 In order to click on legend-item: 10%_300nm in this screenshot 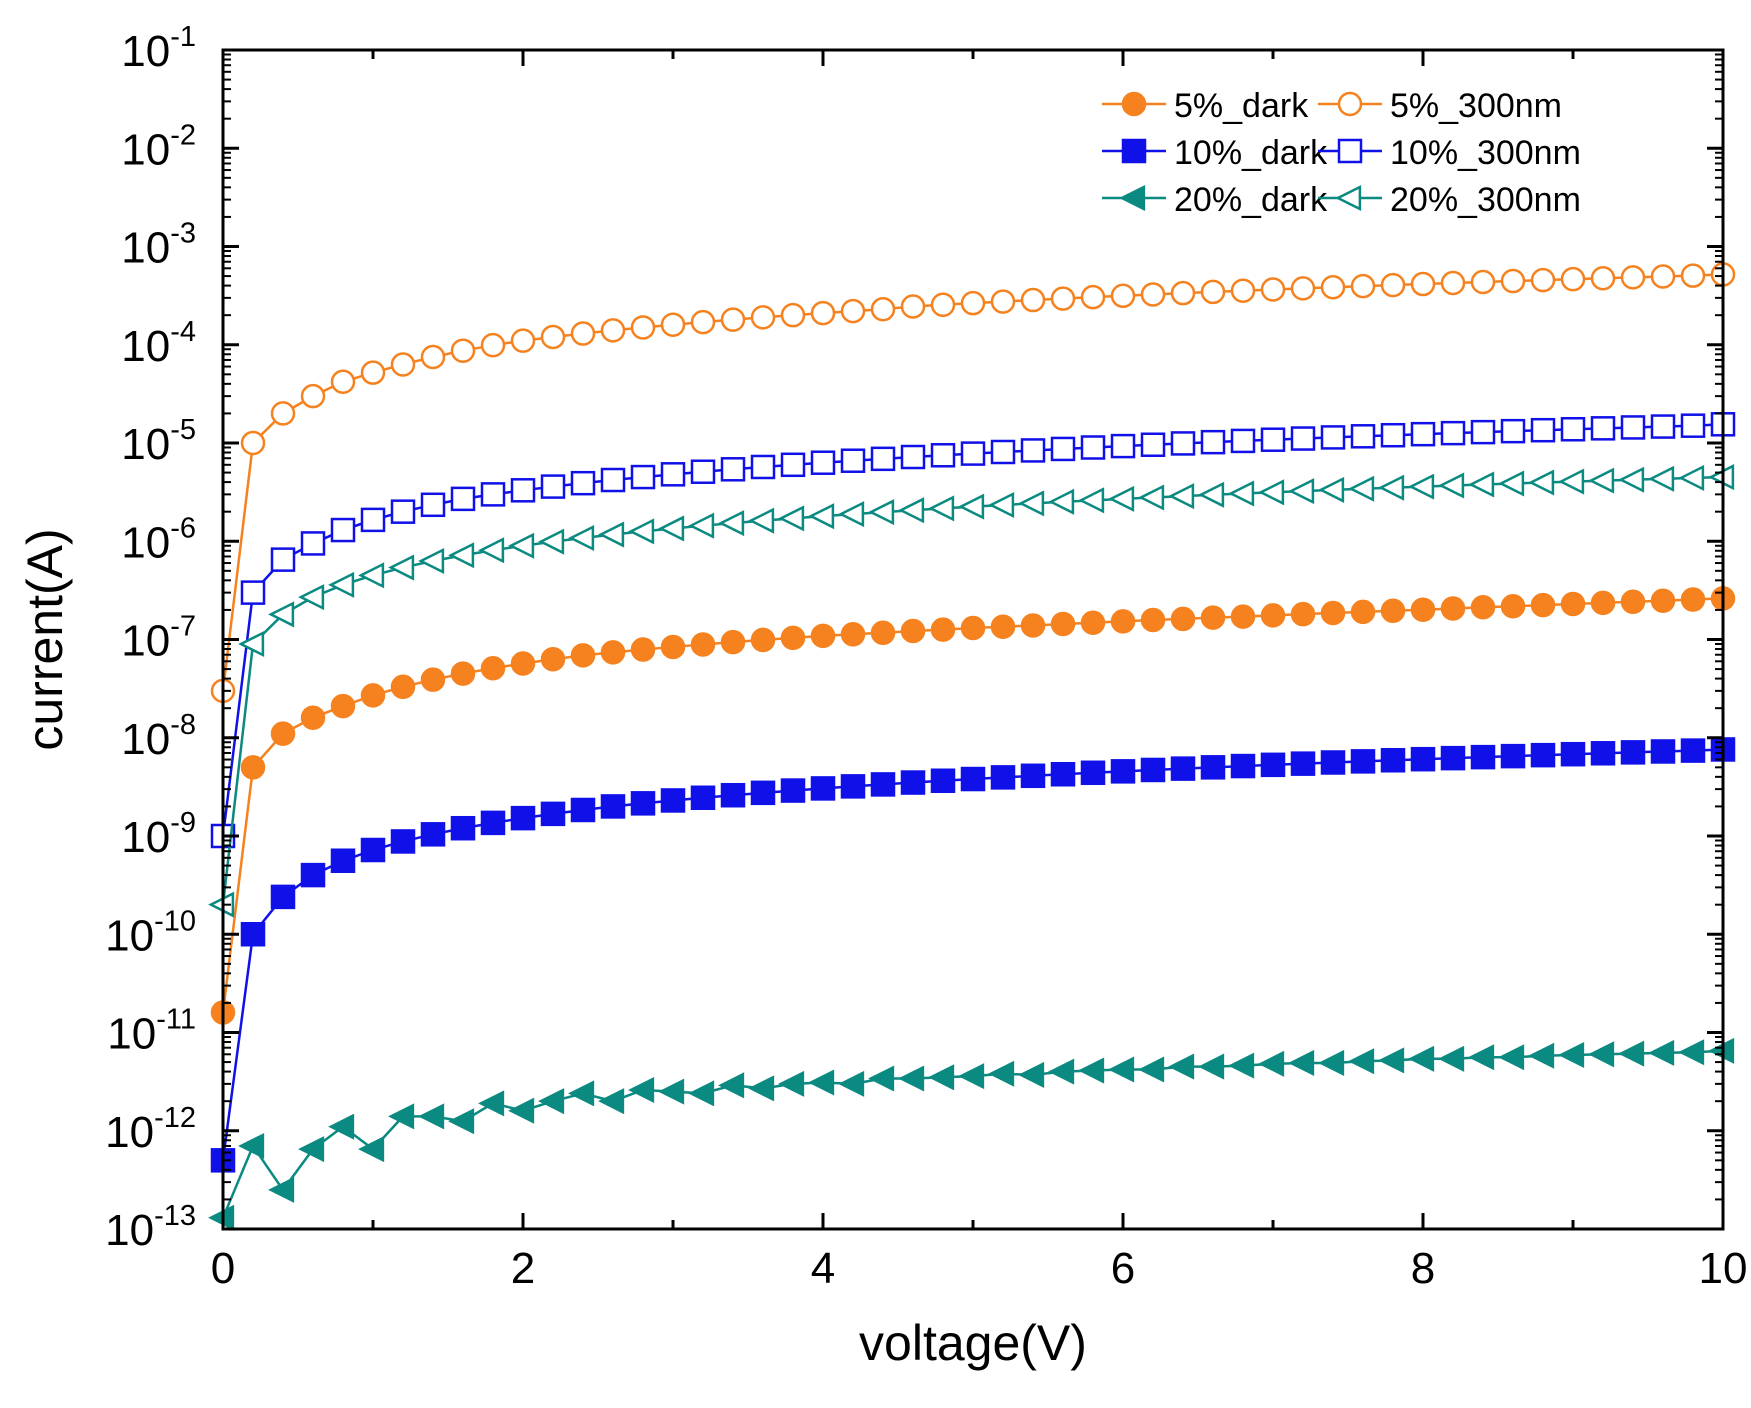, I will do `click(1449, 153)`.